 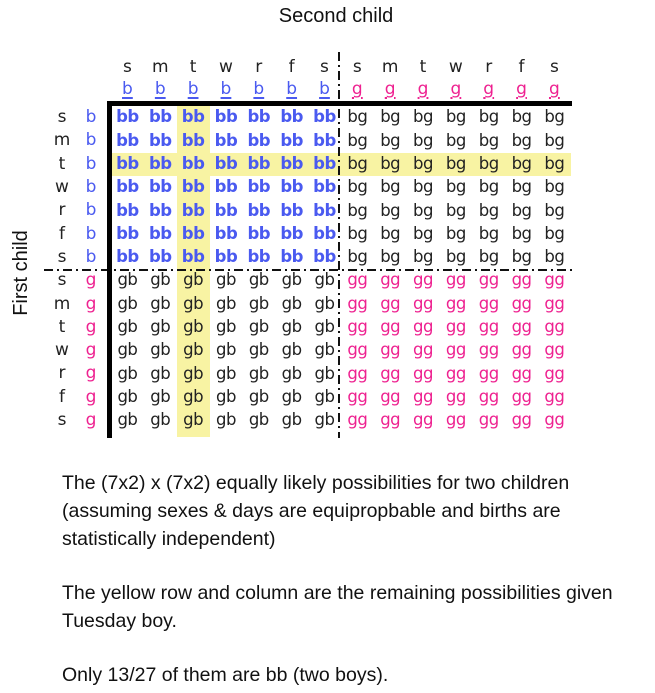 I want to click on row-day-header: w, so click(x=62, y=187).